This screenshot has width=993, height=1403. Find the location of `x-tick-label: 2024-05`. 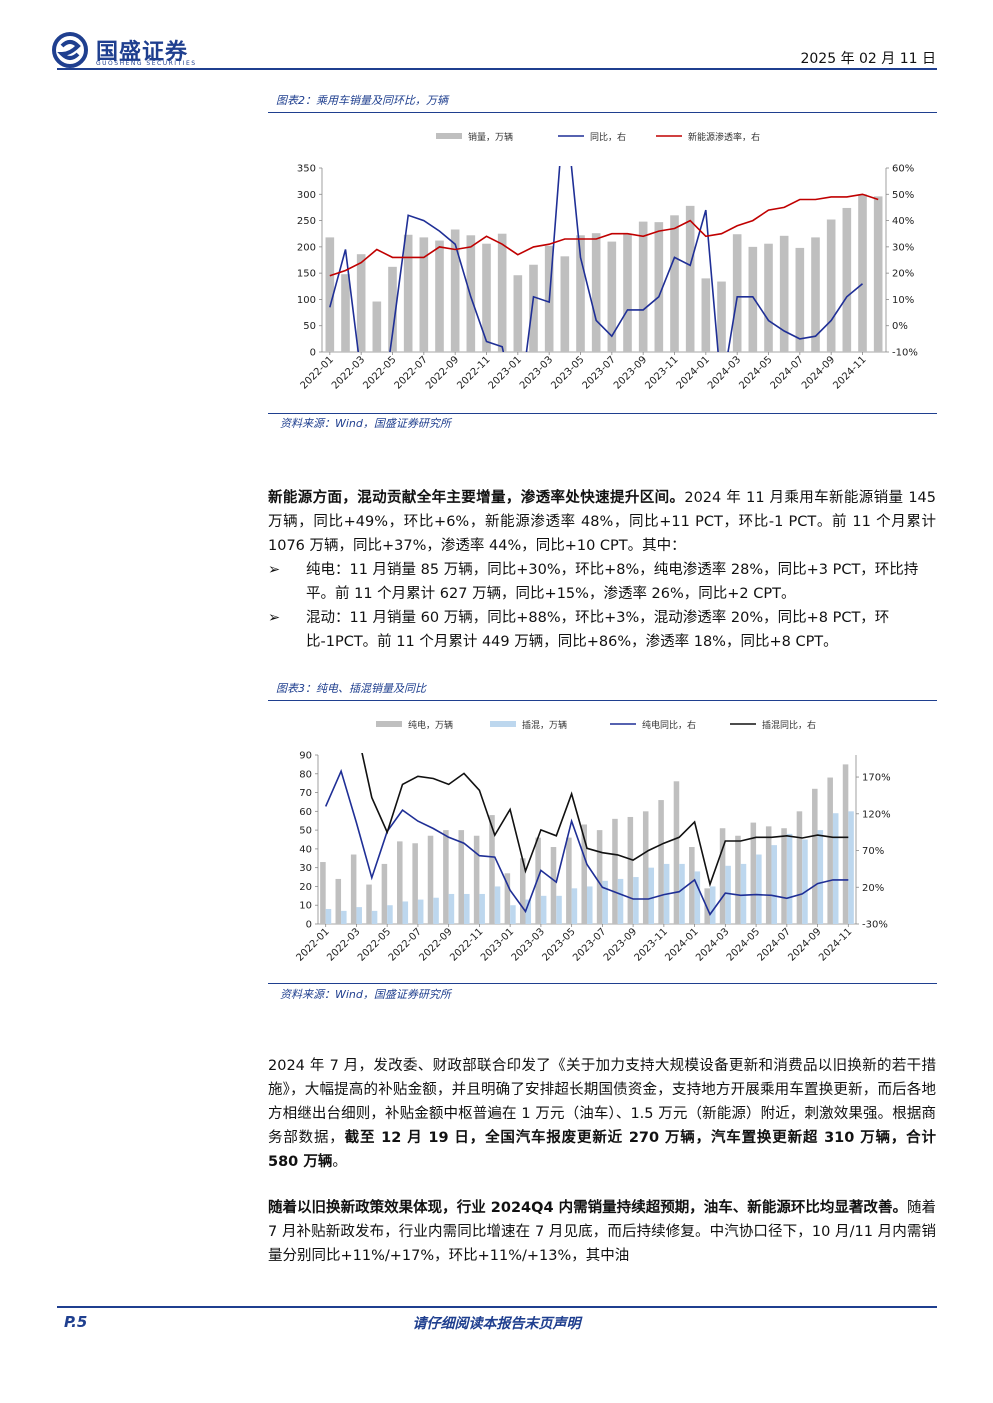

x-tick-label: 2024-05 is located at coordinates (755, 372).